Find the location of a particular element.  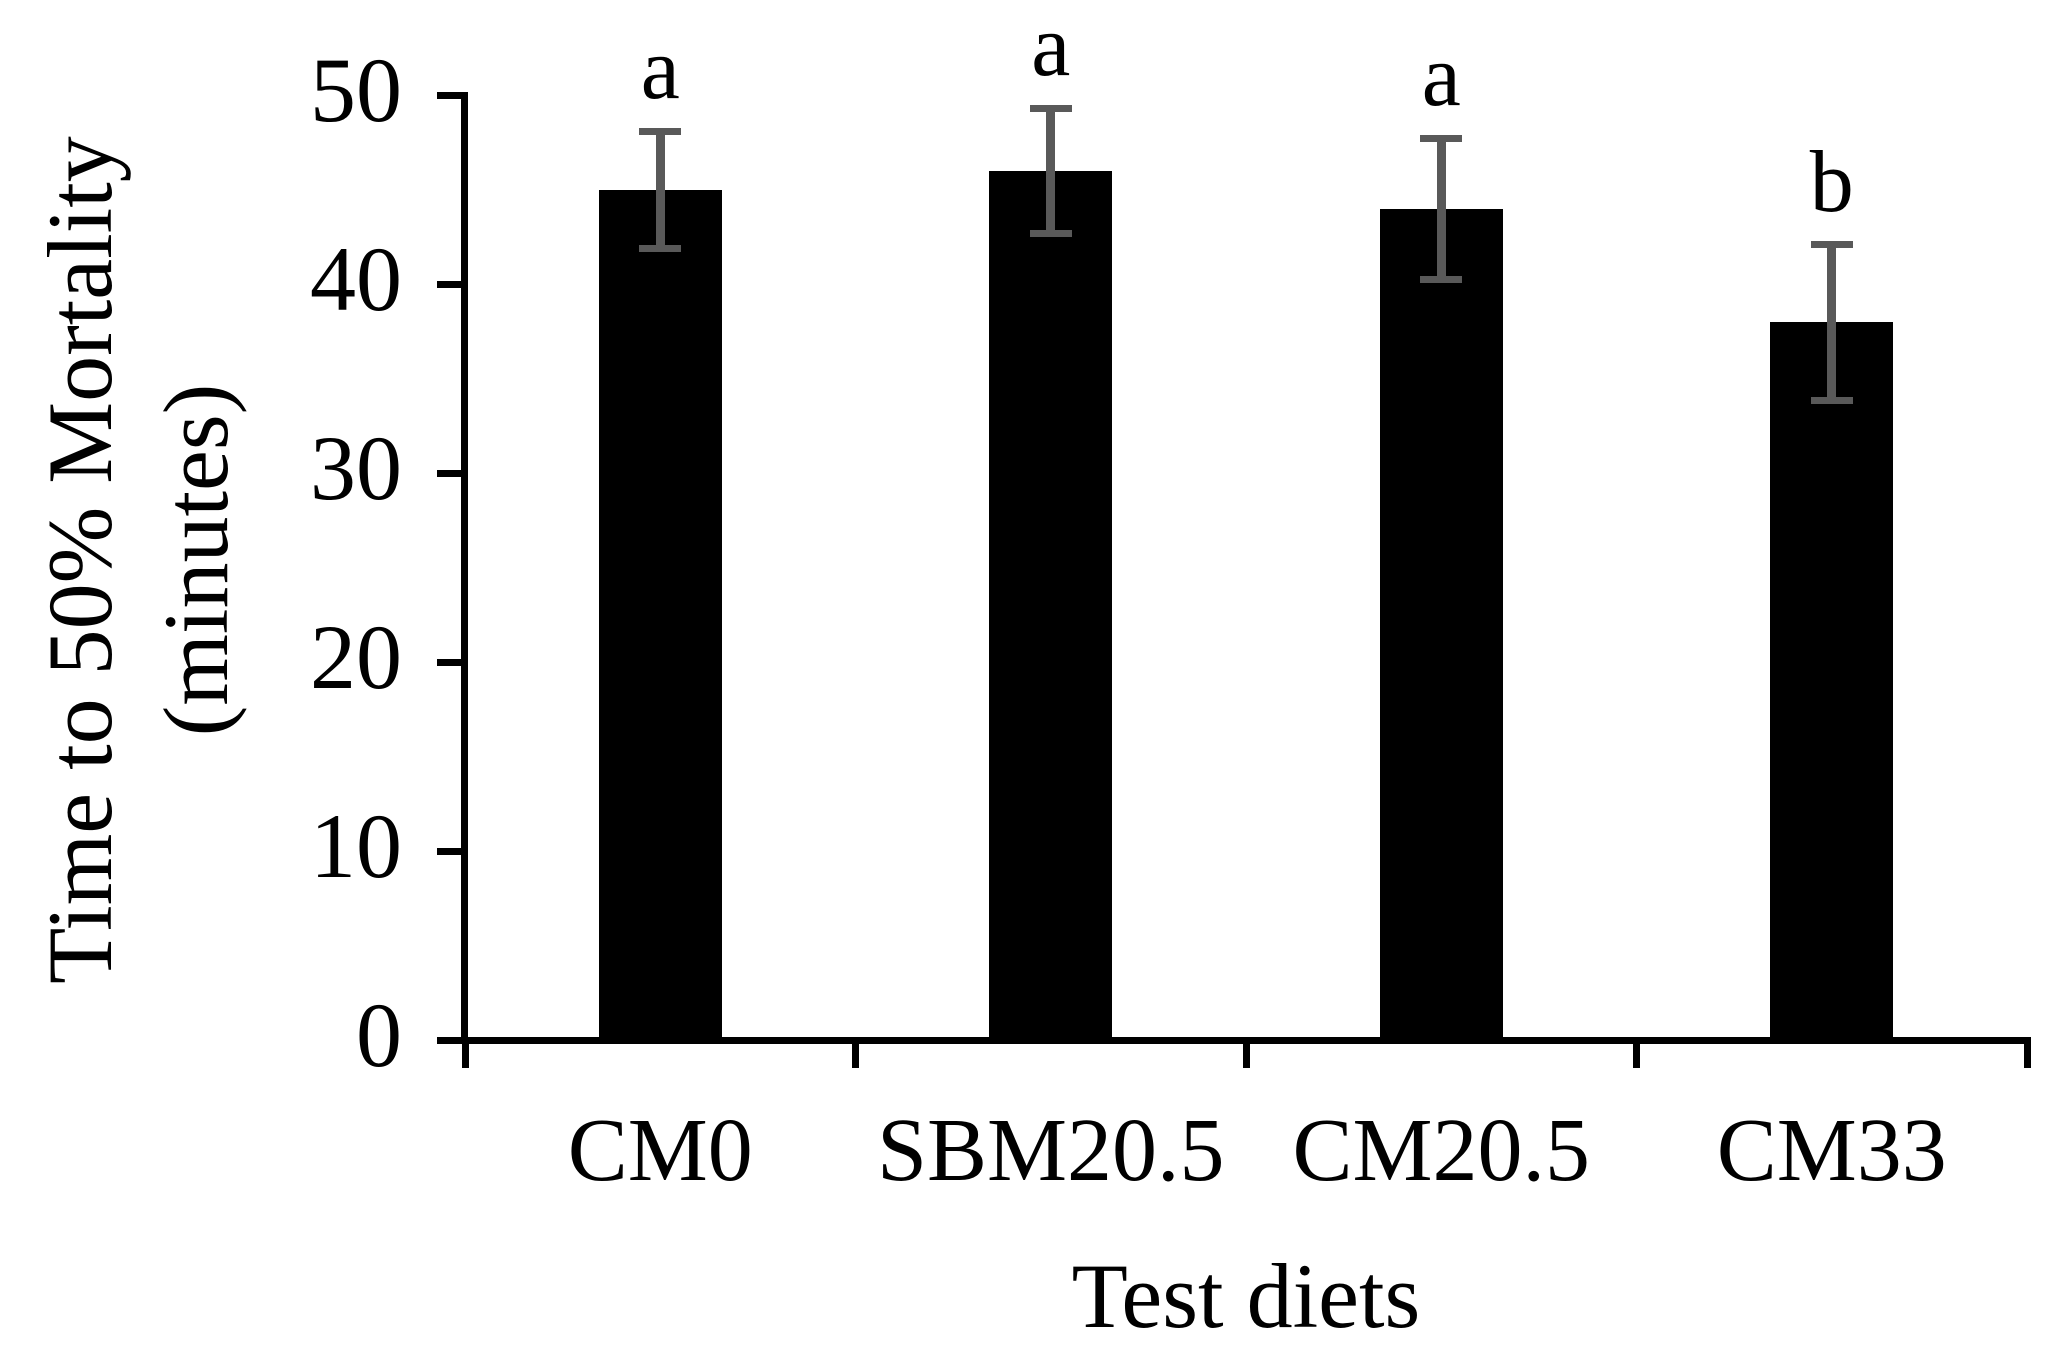

x-tick-label-CM20.5: CM20.5 is located at coordinates (1441, 1150).